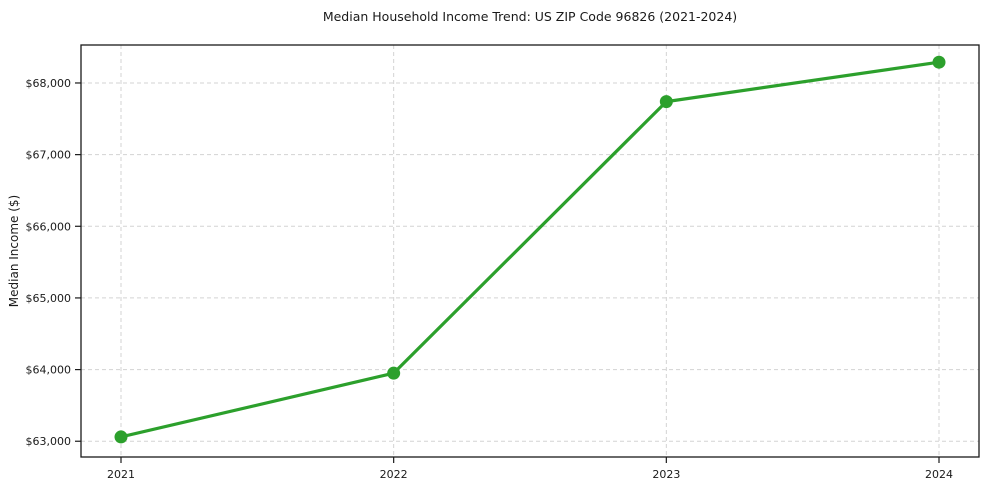  Describe the element at coordinates (49, 155) in the screenshot. I see `y-tick-label: $67,000` at that location.